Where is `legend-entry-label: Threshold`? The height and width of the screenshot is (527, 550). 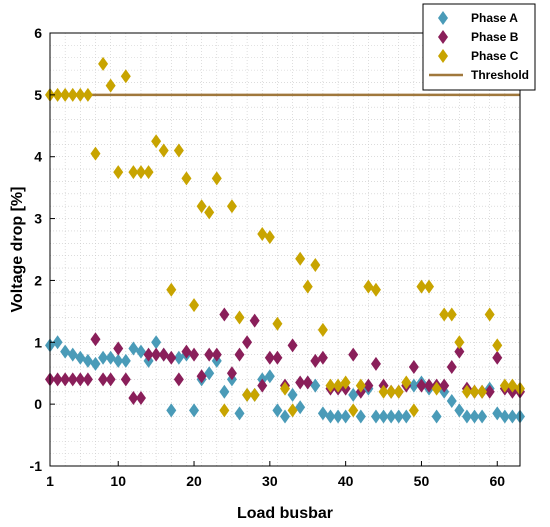
legend-entry-label: Threshold is located at coordinates (500, 75).